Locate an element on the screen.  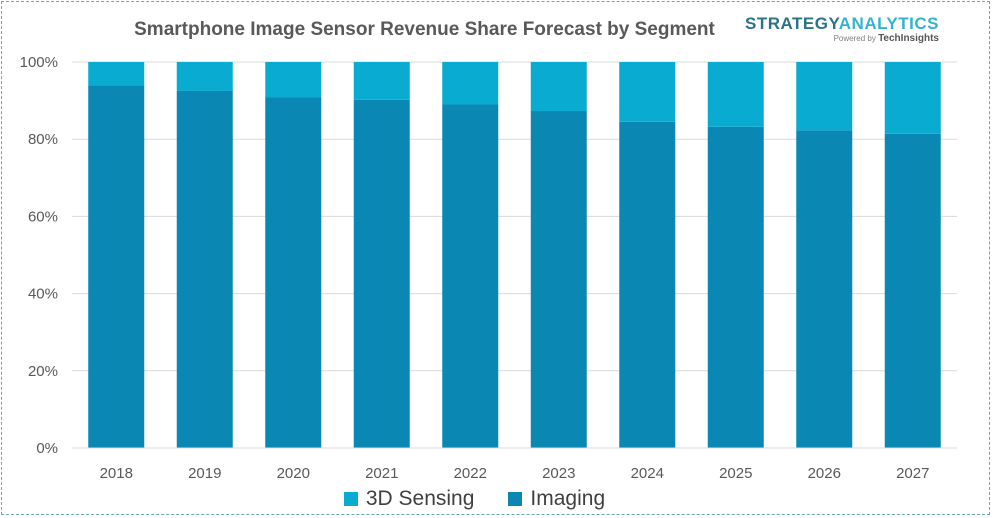
legend-label-3d-sensing: 3D Sensing is located at coordinates (420, 498).